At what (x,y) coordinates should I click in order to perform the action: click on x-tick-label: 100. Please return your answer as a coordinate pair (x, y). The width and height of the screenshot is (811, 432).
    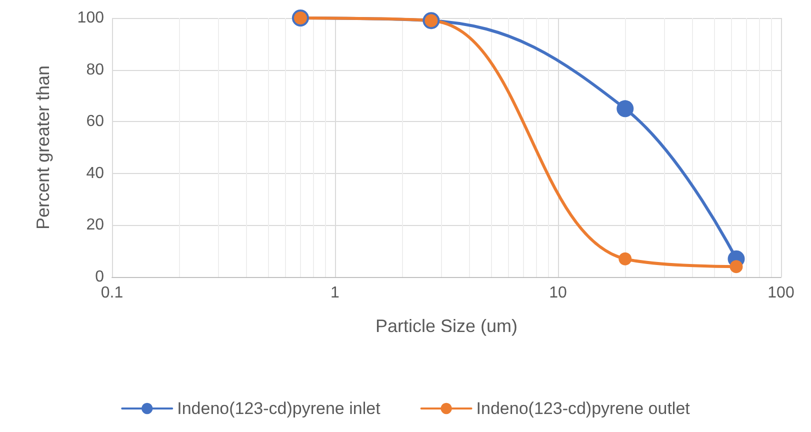
    Looking at the image, I should click on (781, 293).